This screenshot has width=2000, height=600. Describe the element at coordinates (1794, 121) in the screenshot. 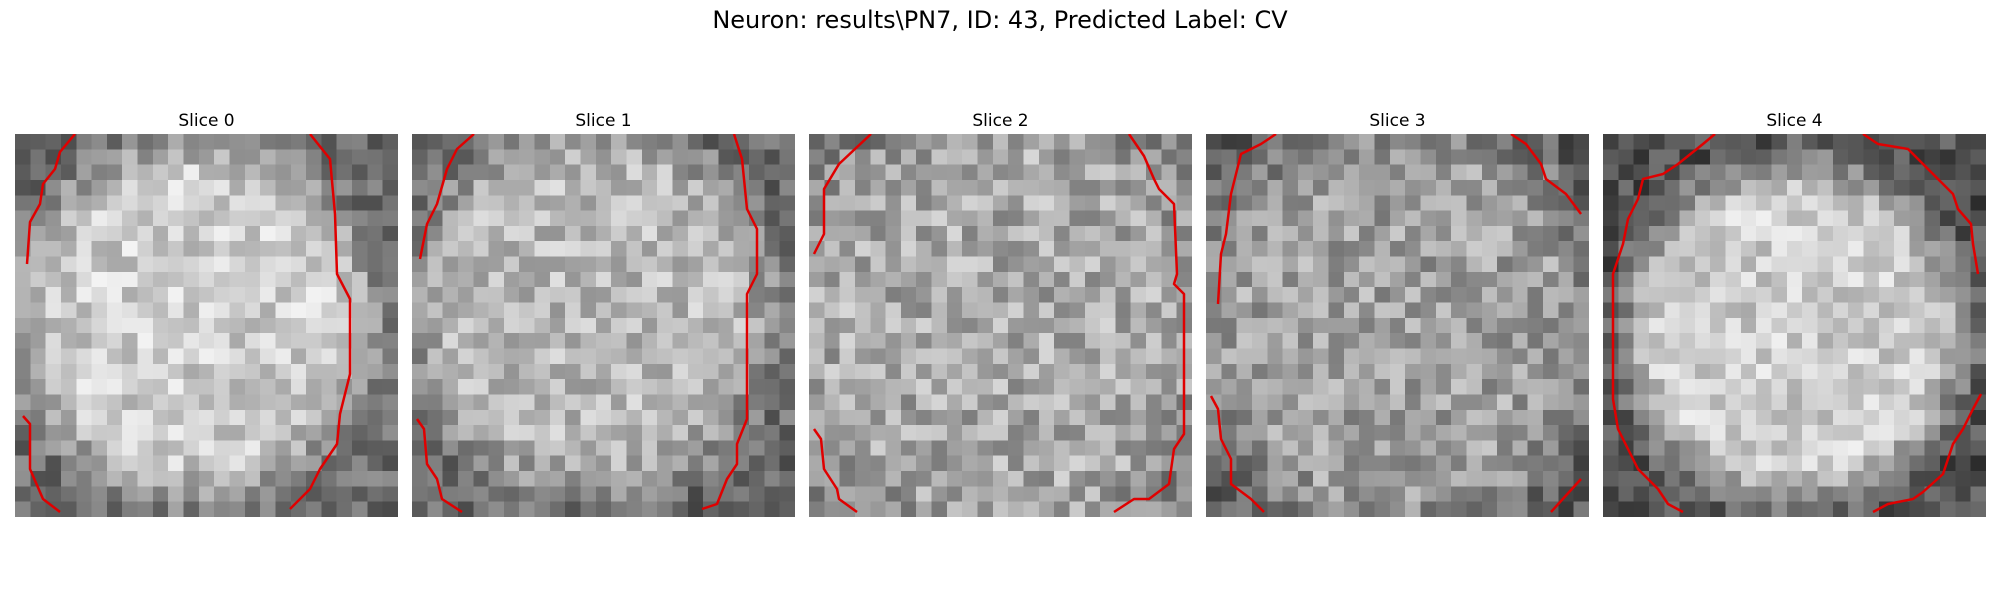

I see `slice-title: Slice 4` at that location.